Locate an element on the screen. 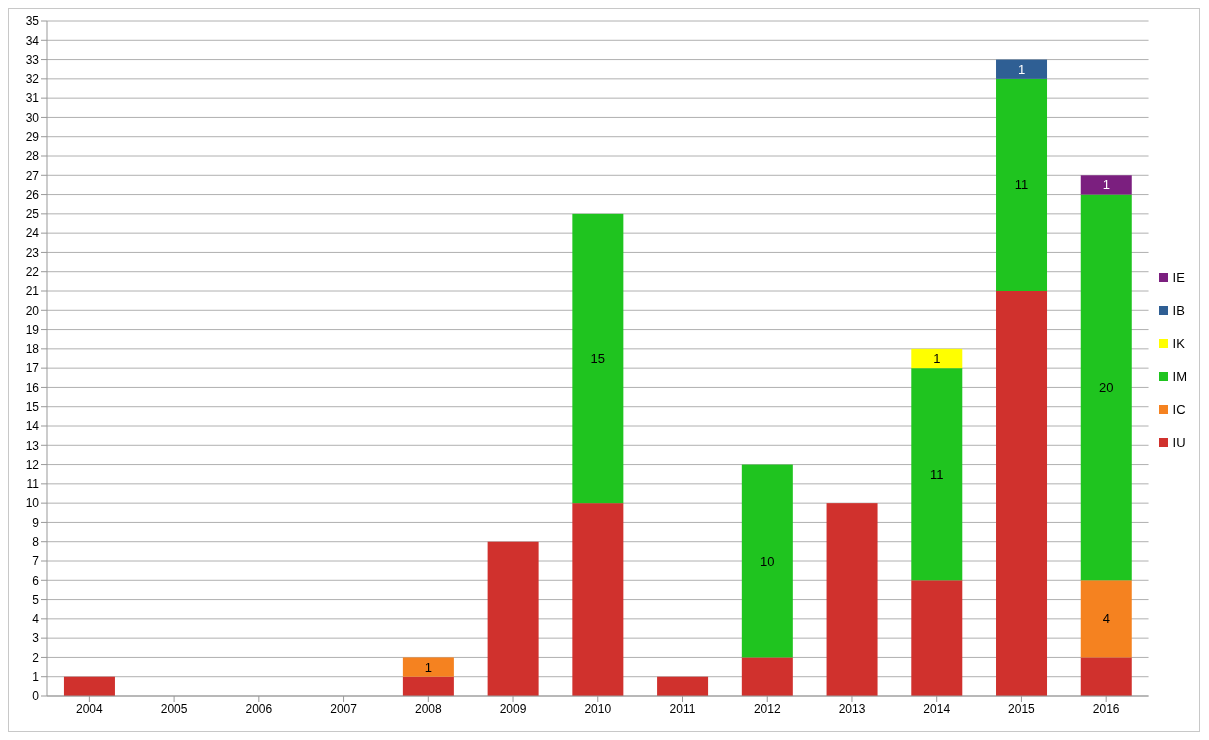 The image size is (1209, 740). y-tick-label: 10 is located at coordinates (32, 503).